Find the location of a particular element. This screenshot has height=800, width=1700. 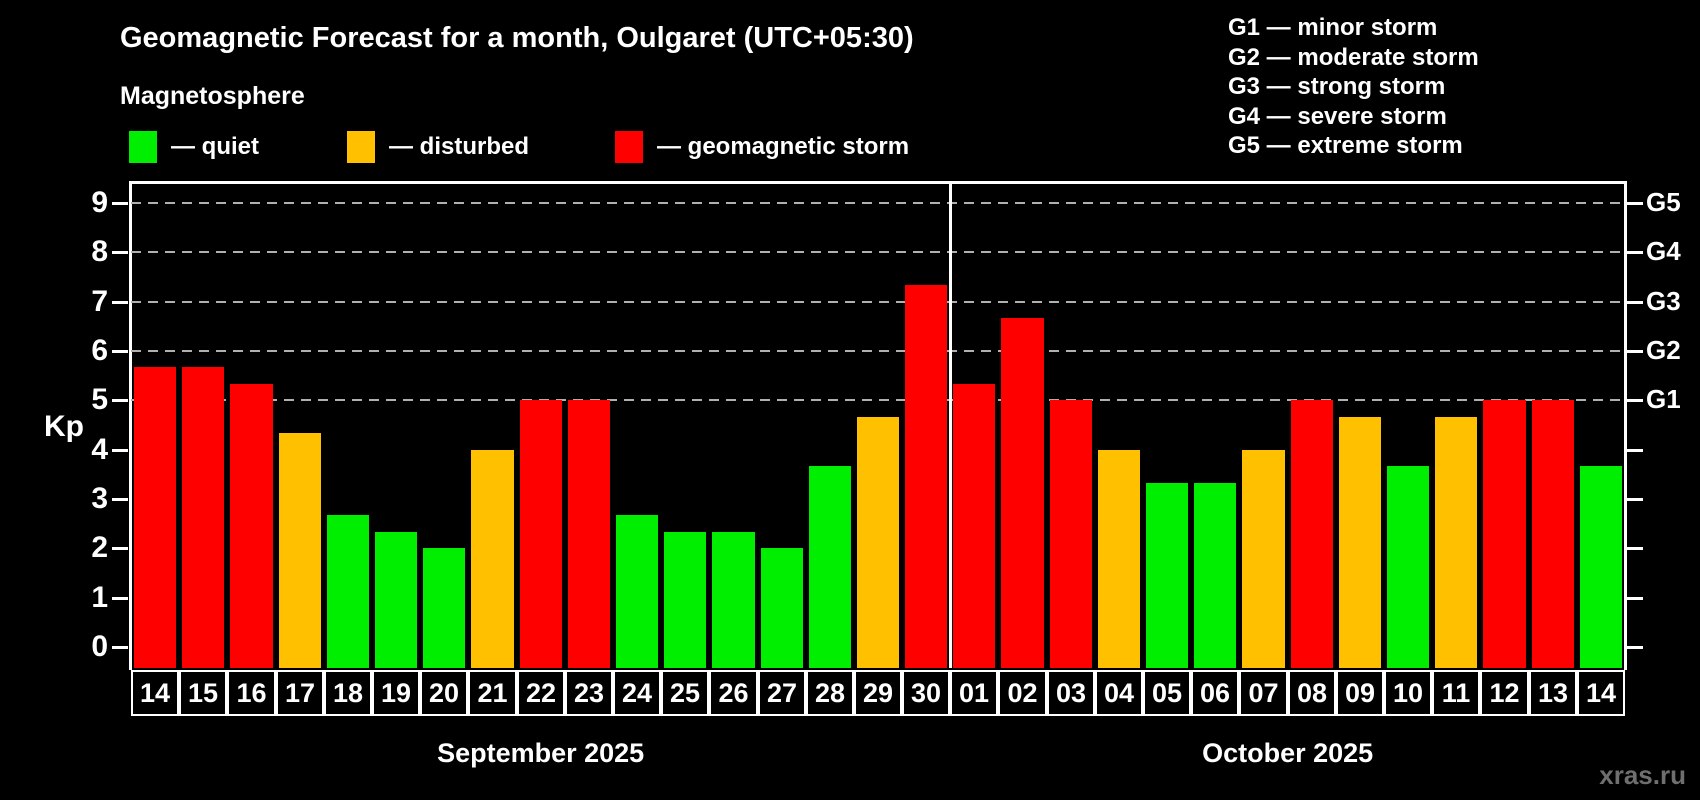

day-label-october-12: 12 is located at coordinates (1504, 693).